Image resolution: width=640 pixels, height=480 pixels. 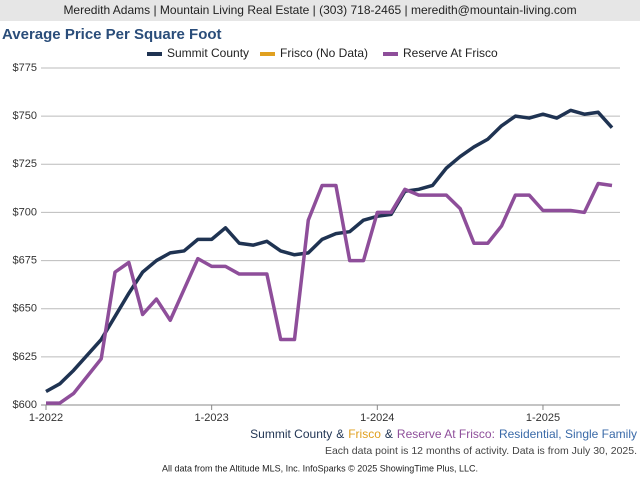 I want to click on x-tick-label: 1-2025, so click(x=543, y=418).